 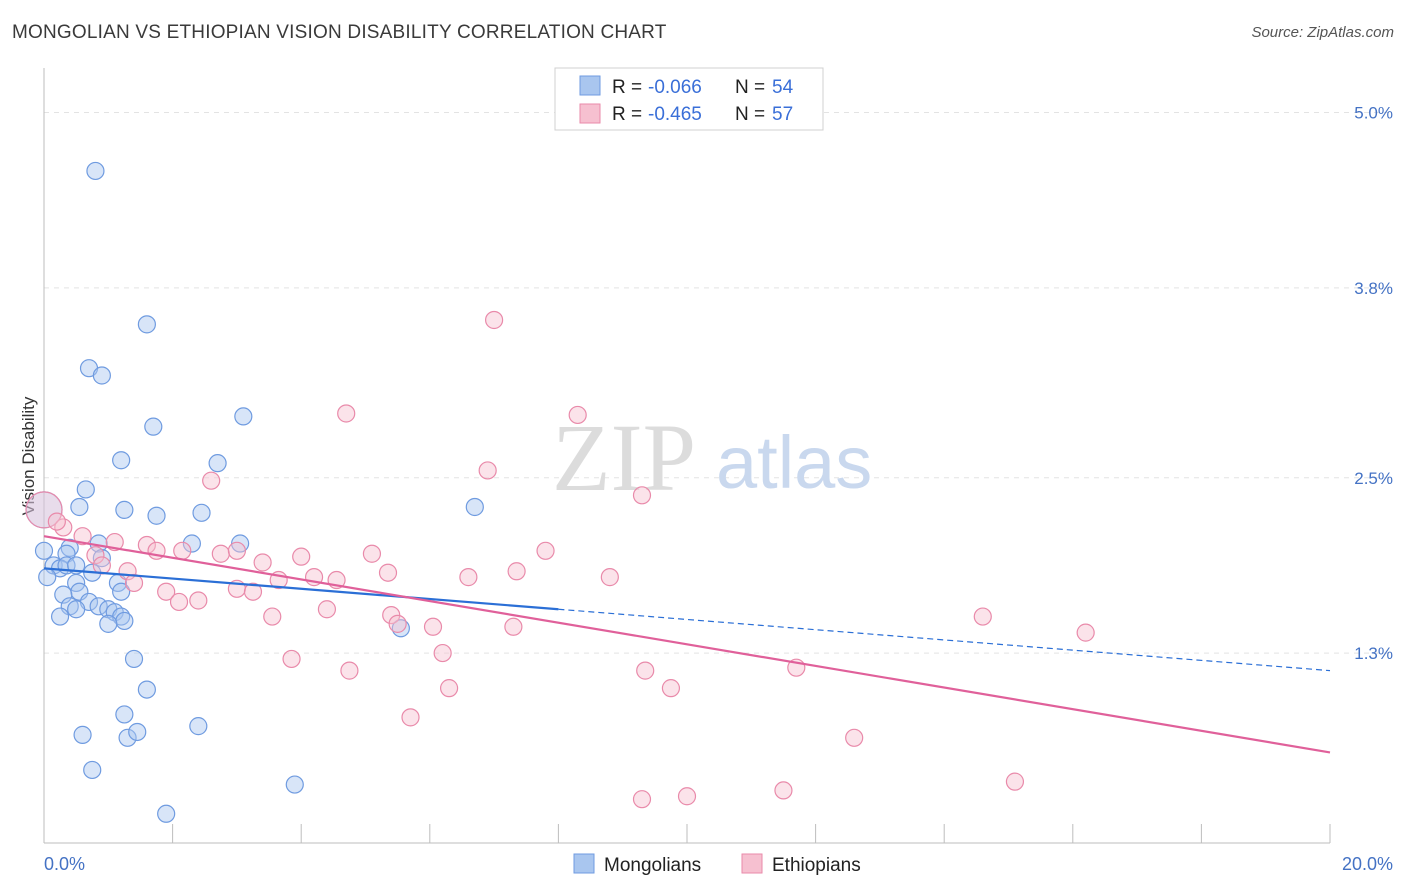 I want to click on mongolians-trend-line, so click(x=301, y=589).